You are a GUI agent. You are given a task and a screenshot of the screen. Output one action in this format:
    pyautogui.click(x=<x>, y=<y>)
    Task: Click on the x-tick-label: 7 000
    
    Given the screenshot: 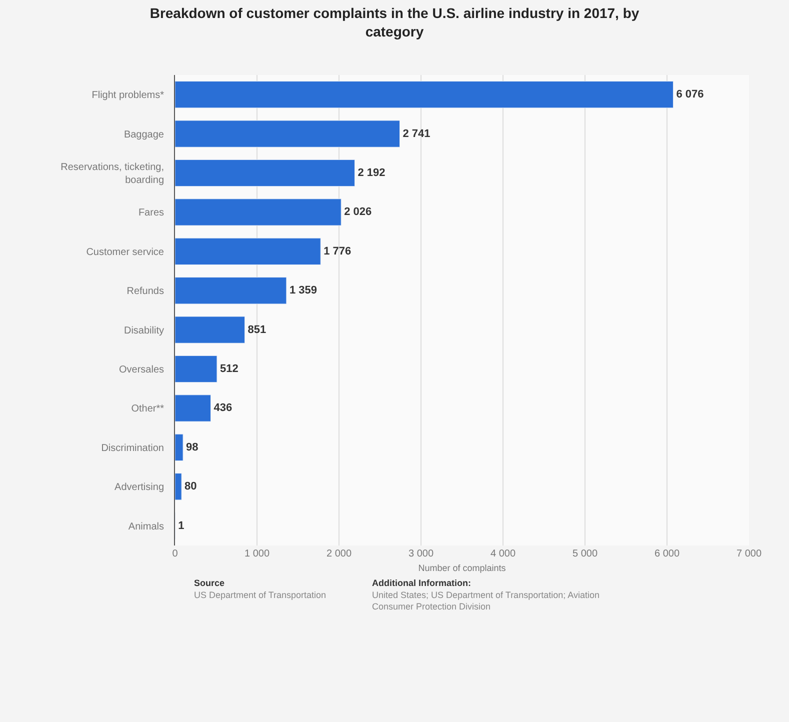 What is the action you would take?
    pyautogui.click(x=749, y=554)
    